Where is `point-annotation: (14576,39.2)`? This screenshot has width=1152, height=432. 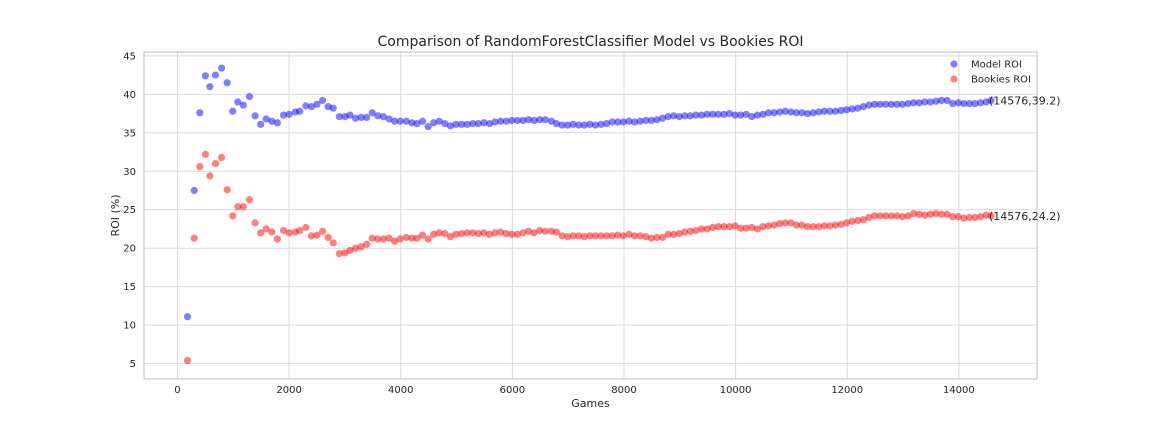 point-annotation: (14576,39.2) is located at coordinates (1025, 100).